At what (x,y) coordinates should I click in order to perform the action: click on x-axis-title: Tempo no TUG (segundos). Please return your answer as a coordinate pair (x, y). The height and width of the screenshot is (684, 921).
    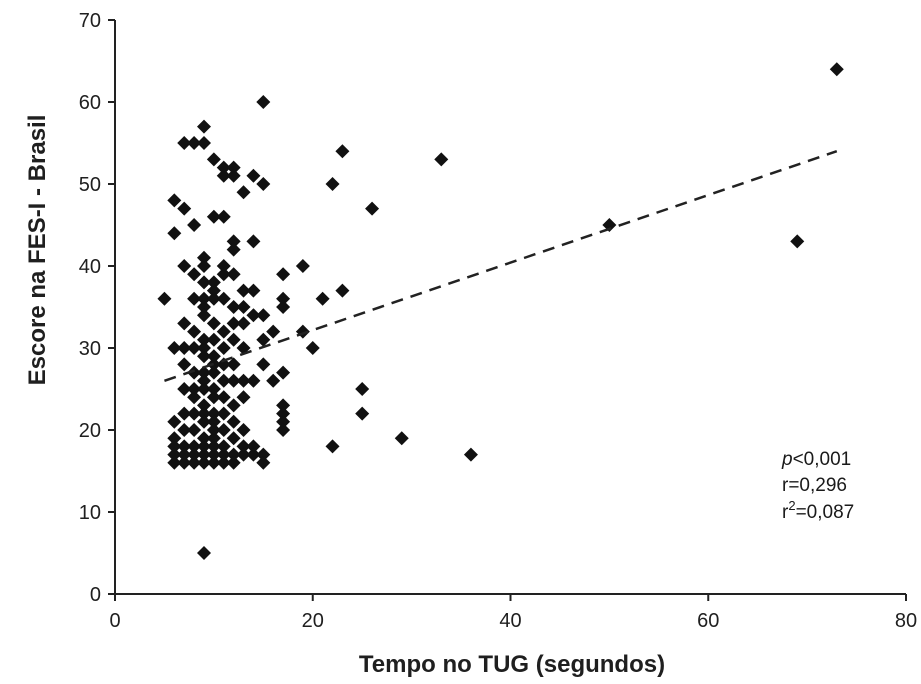
    Looking at the image, I should click on (512, 664).